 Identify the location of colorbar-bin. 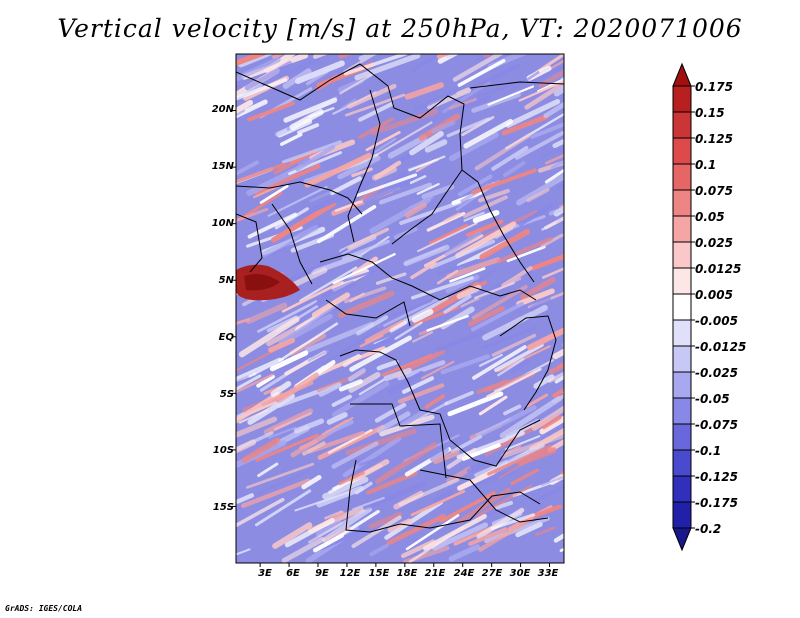
(682, 437).